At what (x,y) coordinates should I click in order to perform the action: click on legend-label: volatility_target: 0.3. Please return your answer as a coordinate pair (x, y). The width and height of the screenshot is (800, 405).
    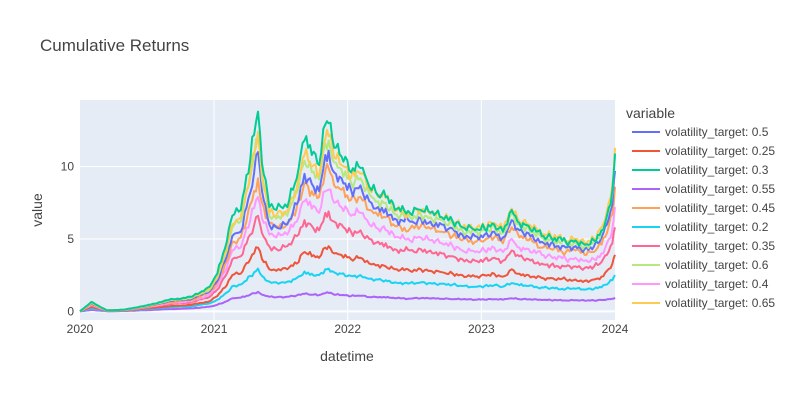
    Looking at the image, I should click on (717, 170).